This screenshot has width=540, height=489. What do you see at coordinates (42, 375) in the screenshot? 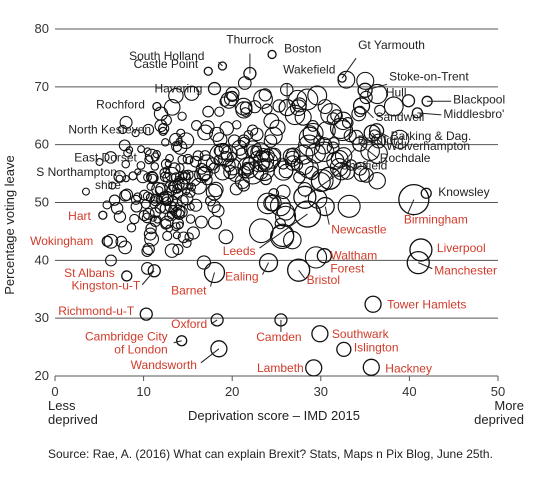
I see `y-tick-label: 20` at bounding box center [42, 375].